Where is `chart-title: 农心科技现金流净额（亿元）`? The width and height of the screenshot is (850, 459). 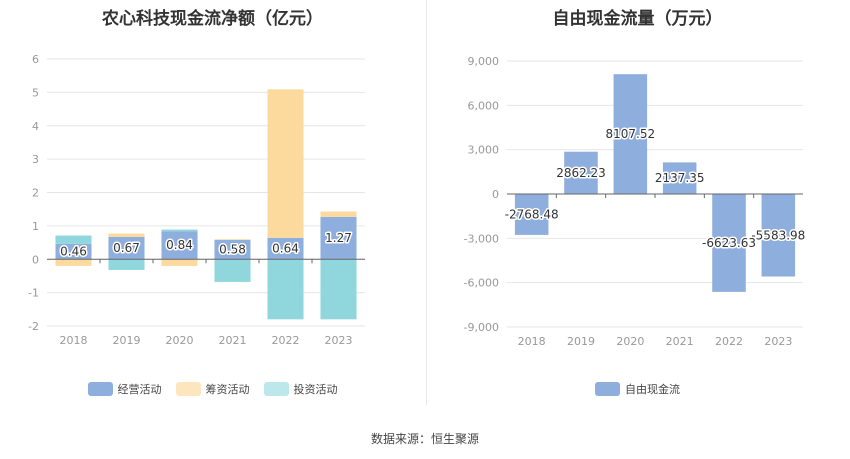 chart-title: 农心科技现金流净额（亿元） is located at coordinates (212, 19).